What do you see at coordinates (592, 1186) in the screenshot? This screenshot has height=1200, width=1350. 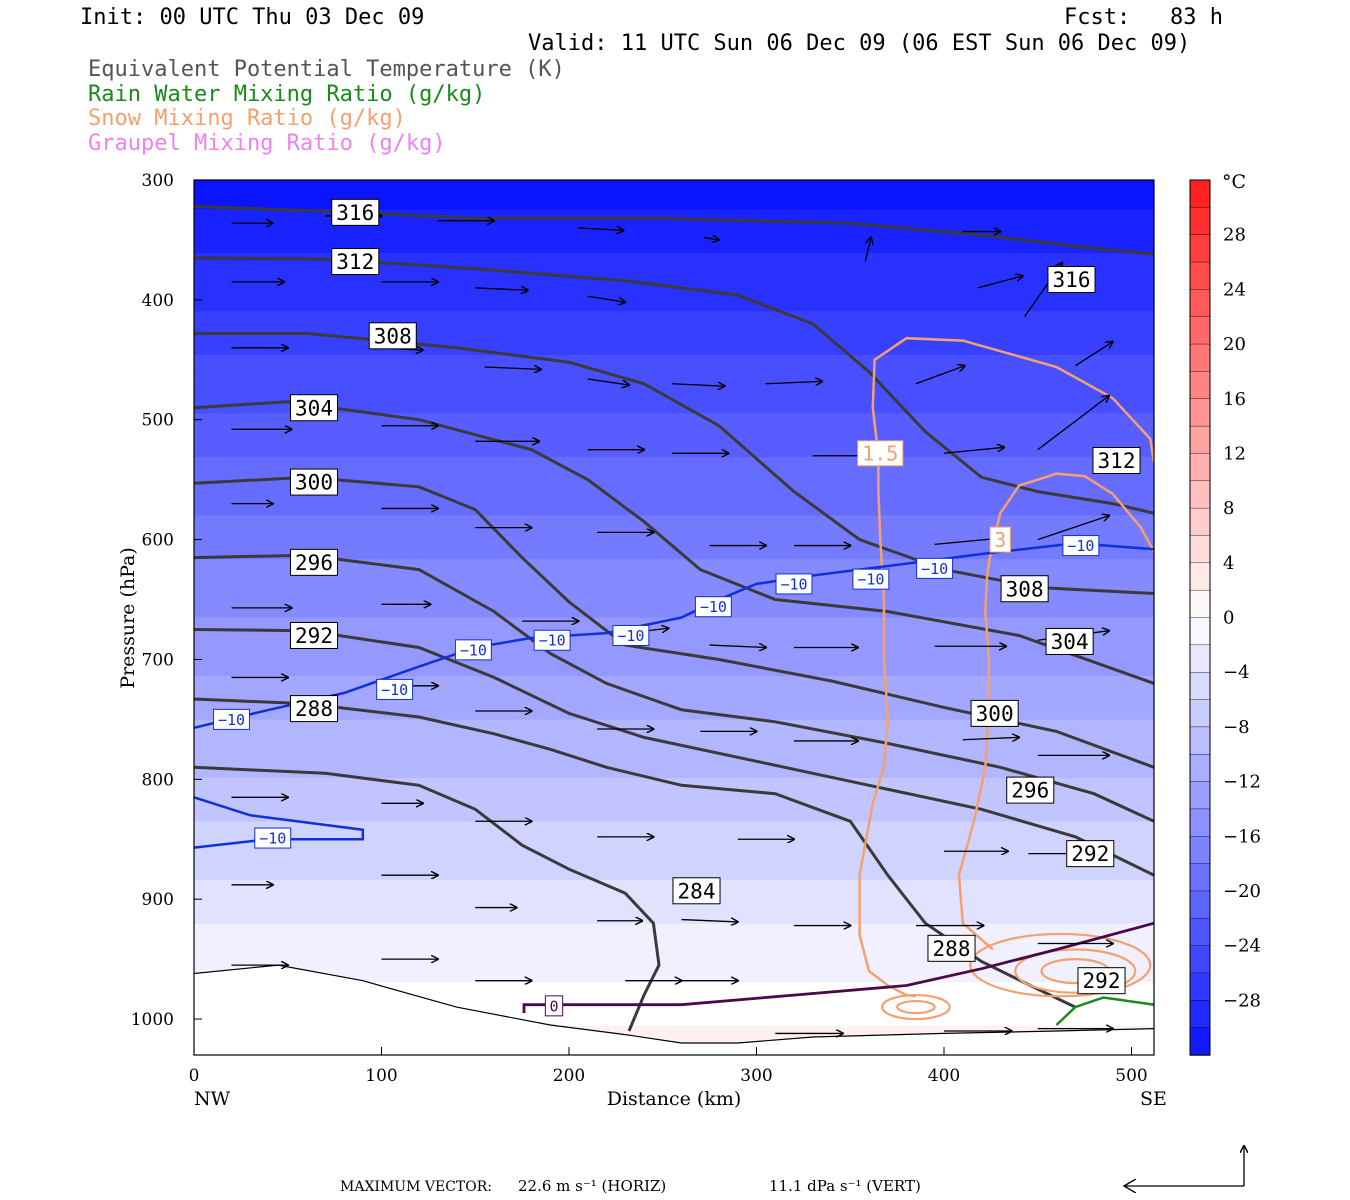 I see `max-vector-horiz: 22.6 m s⁻¹ (HORIZ)` at bounding box center [592, 1186].